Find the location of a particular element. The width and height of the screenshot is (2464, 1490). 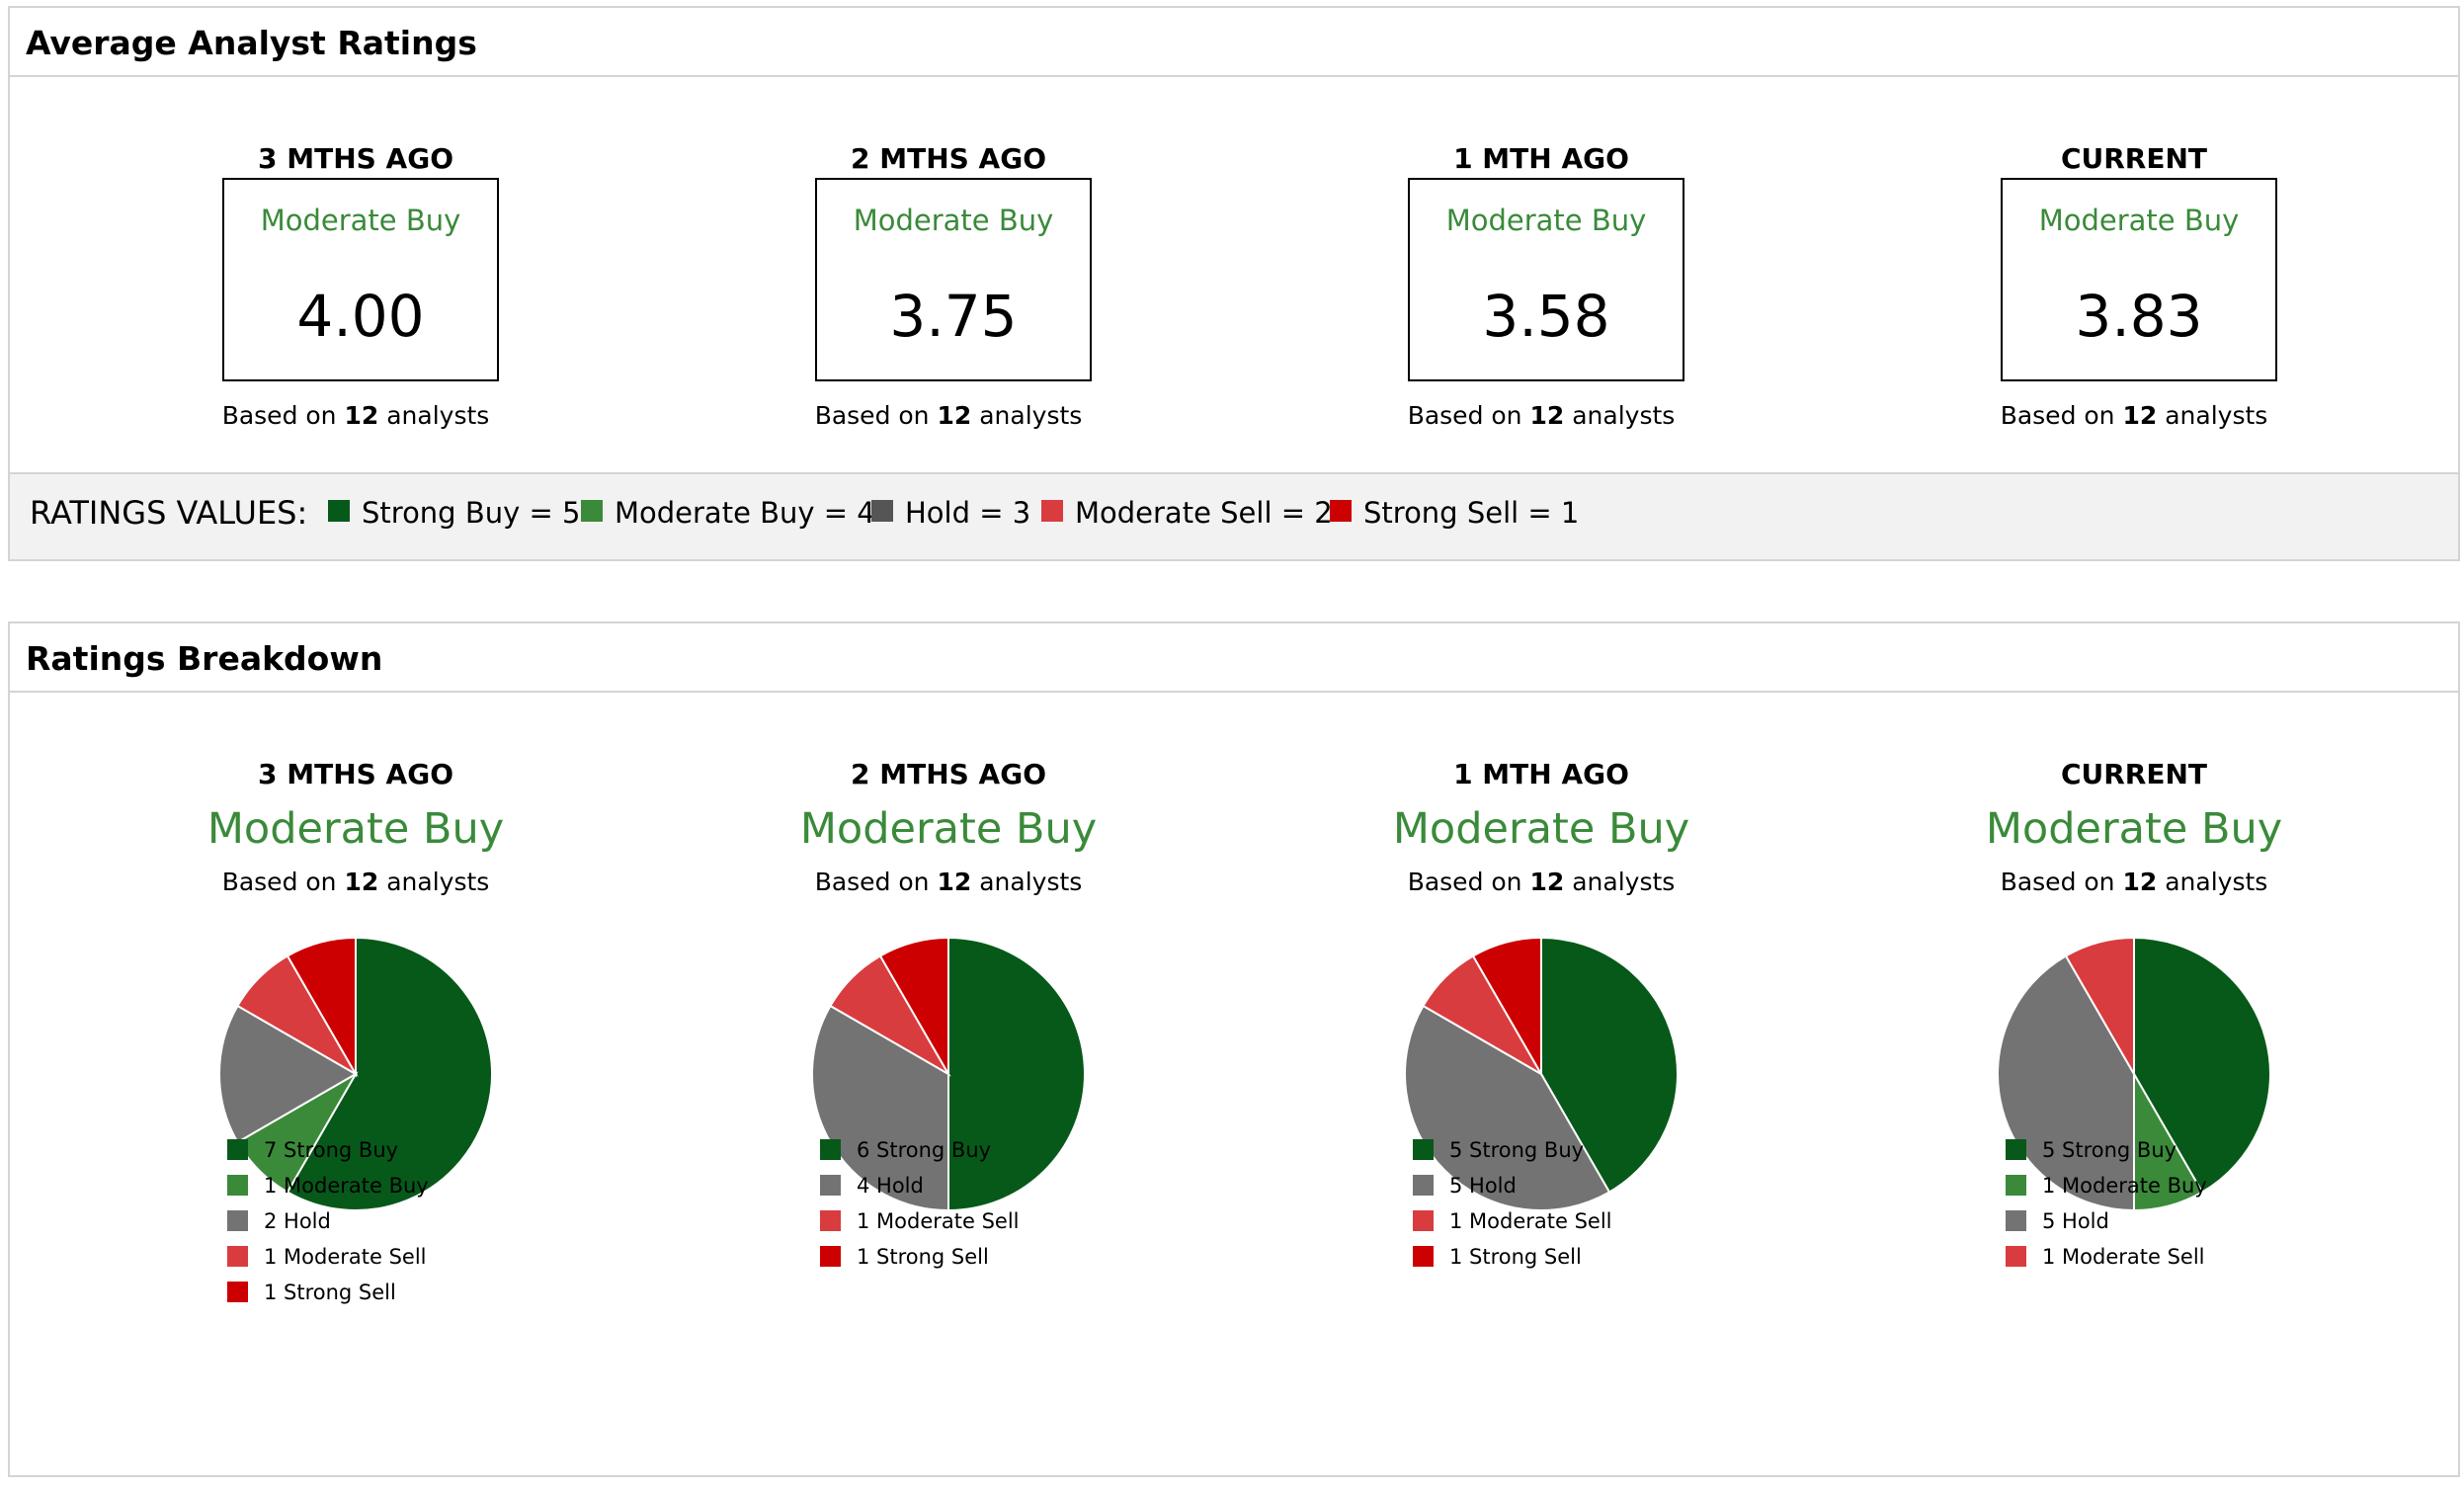

pie-chart-3-months-ago is located at coordinates (355, 1073).